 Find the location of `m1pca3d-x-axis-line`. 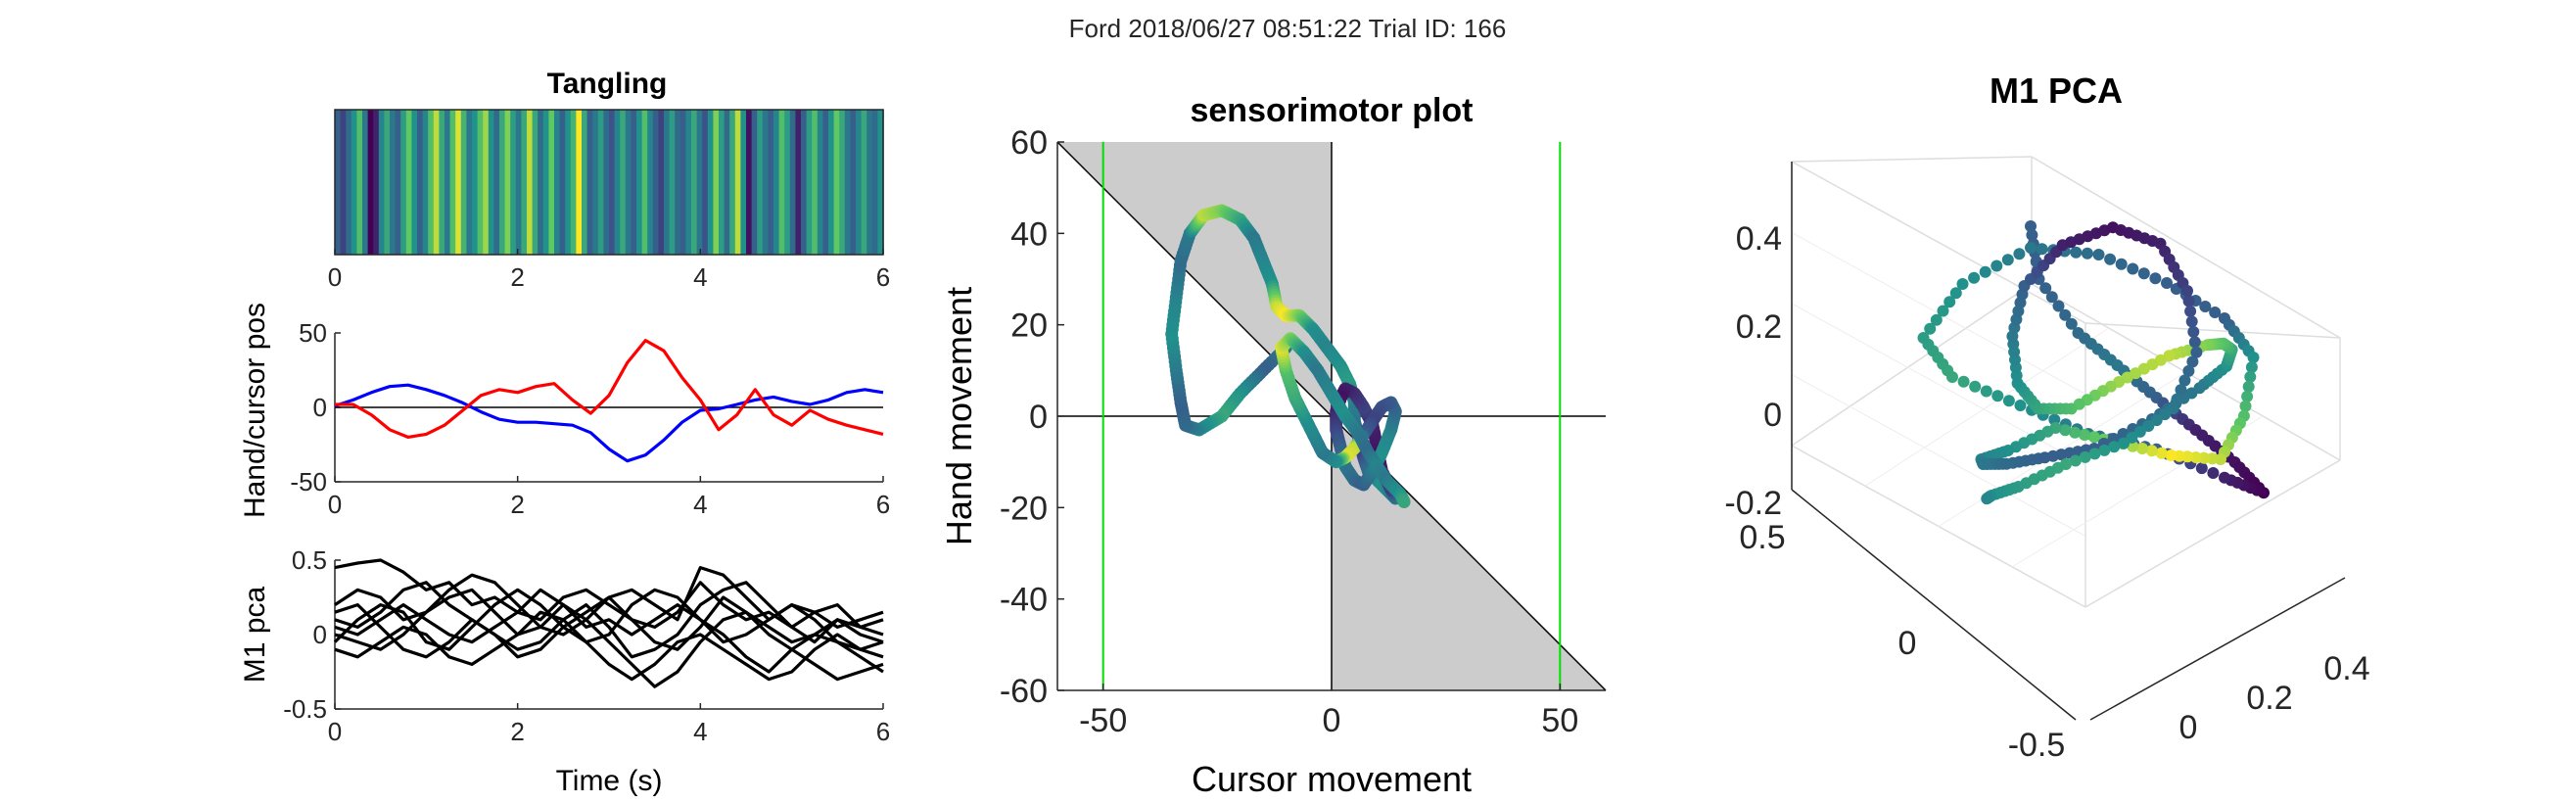

m1pca3d-x-axis-line is located at coordinates (2217, 649).